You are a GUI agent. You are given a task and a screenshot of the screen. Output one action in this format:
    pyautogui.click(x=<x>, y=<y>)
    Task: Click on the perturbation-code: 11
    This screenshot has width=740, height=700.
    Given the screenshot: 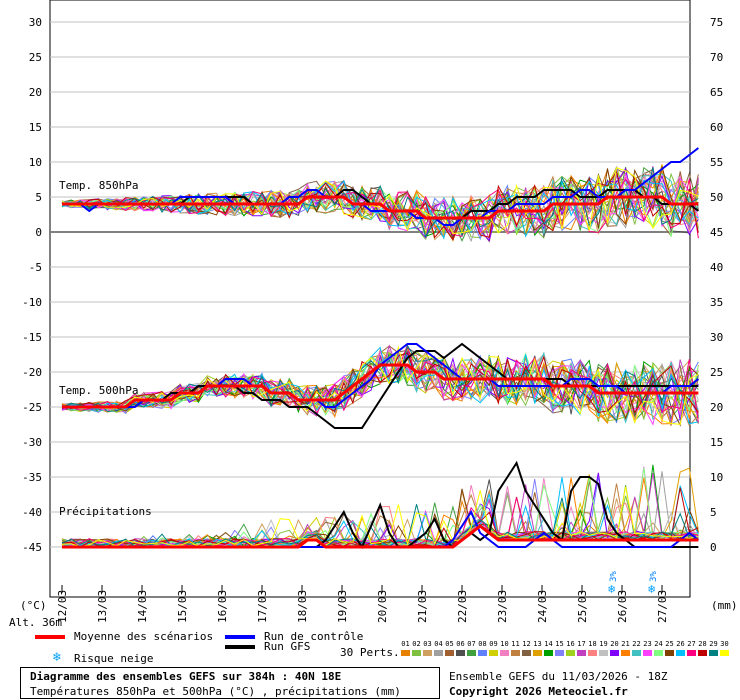 What is the action you would take?
    pyautogui.click(x=515, y=644)
    